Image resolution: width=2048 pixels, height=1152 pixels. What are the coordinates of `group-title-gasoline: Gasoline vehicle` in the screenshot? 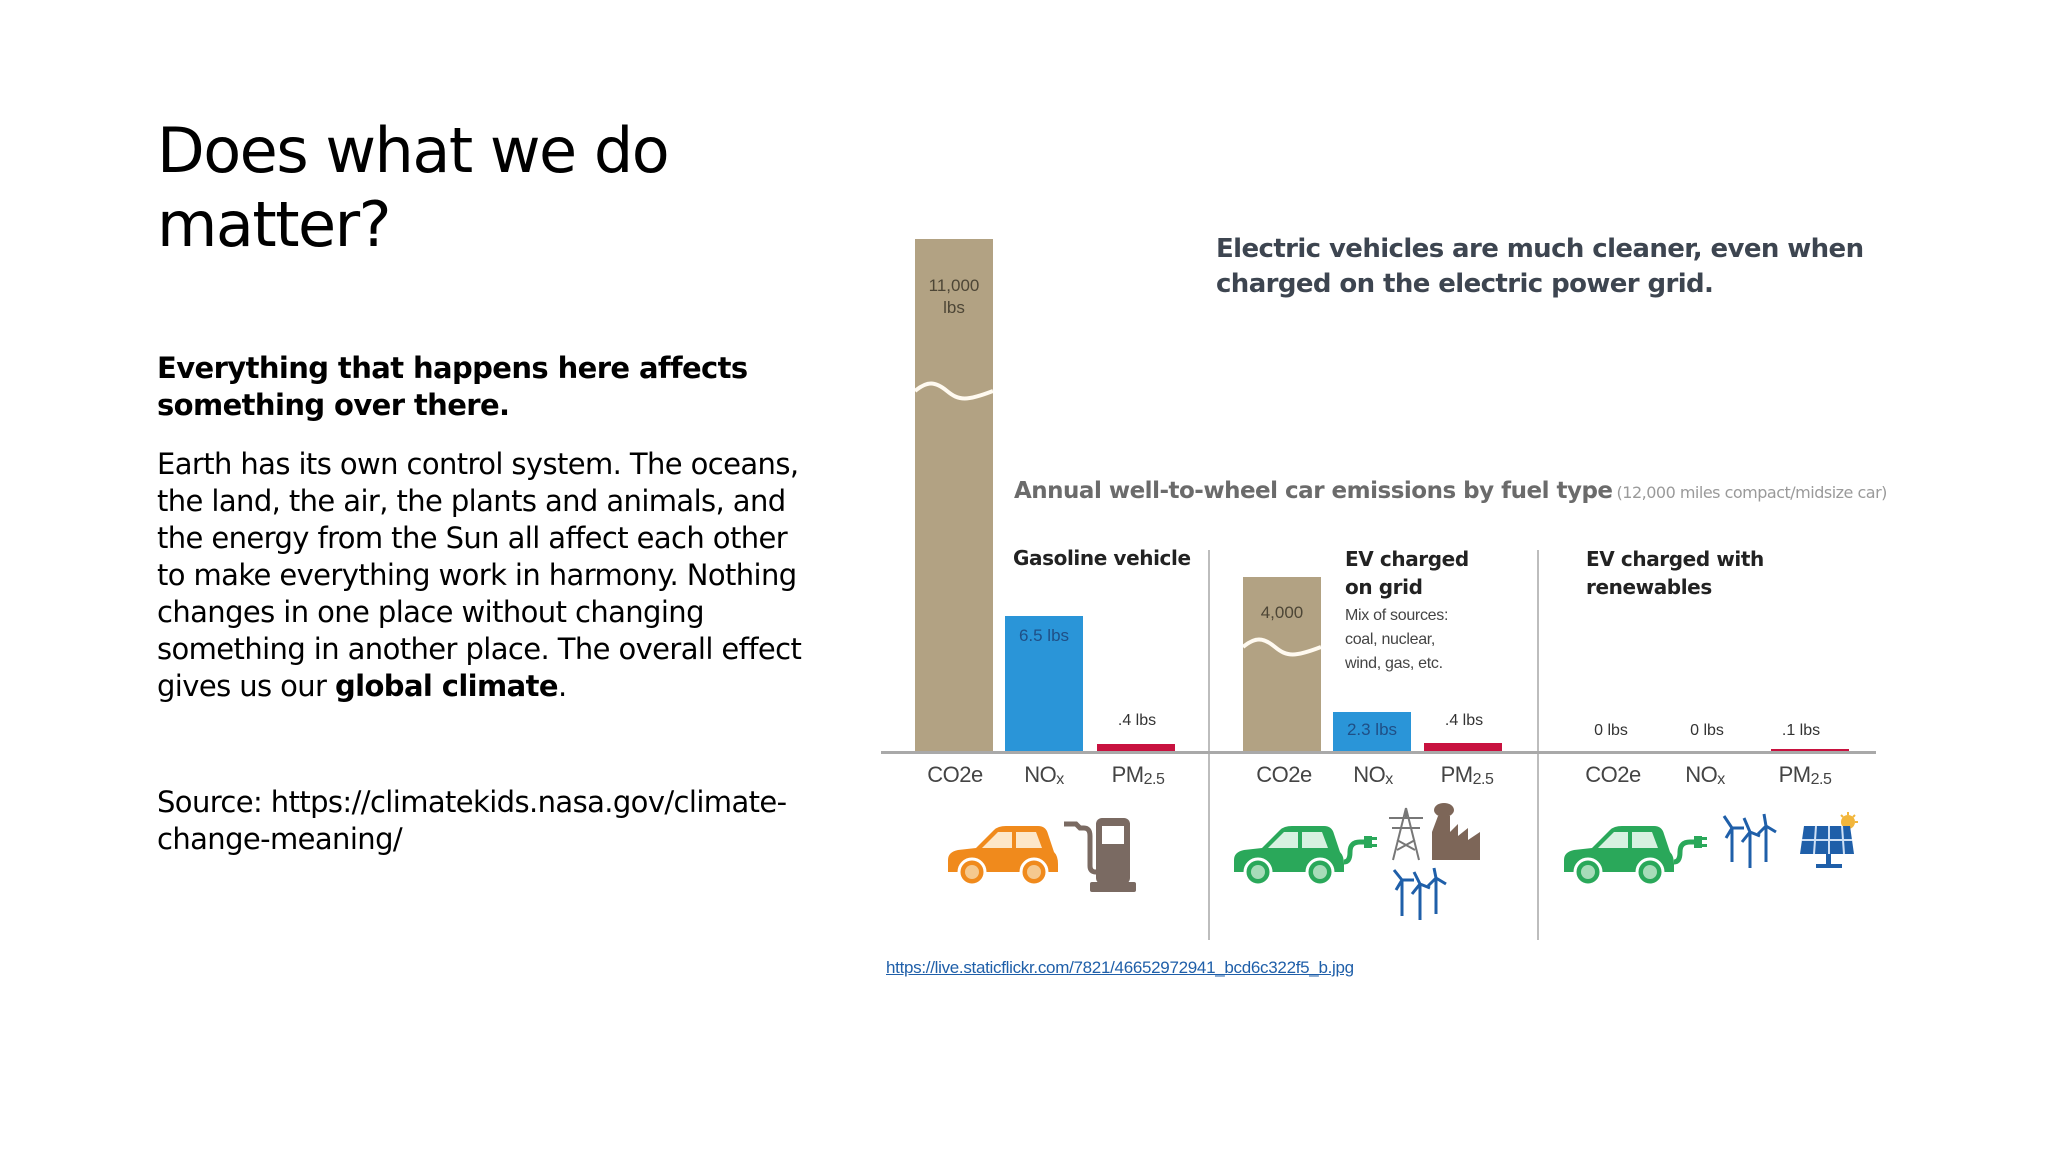 It's located at (1102, 558).